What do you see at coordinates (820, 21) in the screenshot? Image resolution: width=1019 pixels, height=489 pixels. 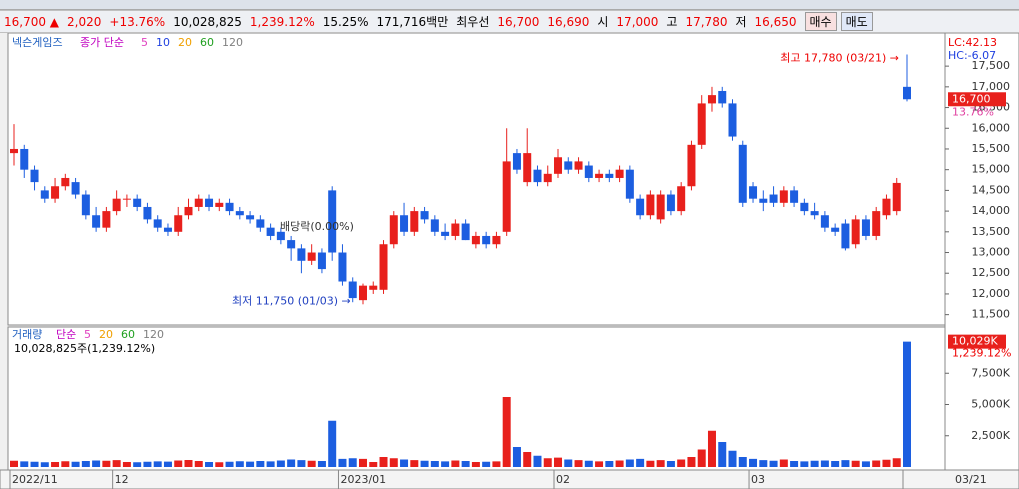 I see `buy-button: 매수` at bounding box center [820, 21].